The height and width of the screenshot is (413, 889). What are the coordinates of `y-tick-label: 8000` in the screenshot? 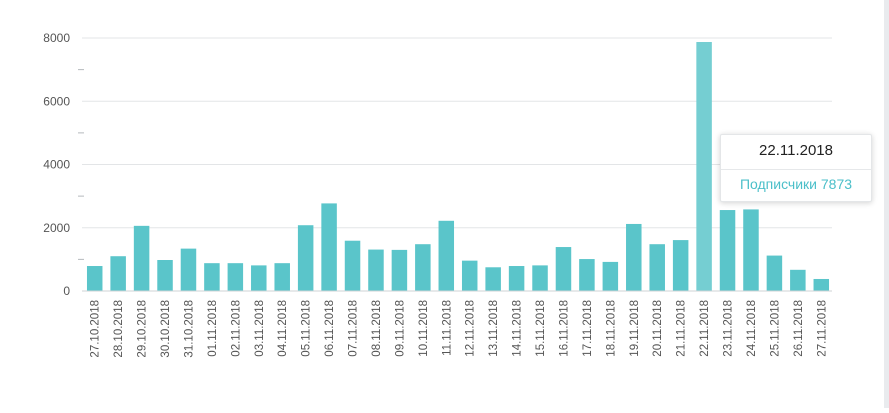 It's located at (56, 38).